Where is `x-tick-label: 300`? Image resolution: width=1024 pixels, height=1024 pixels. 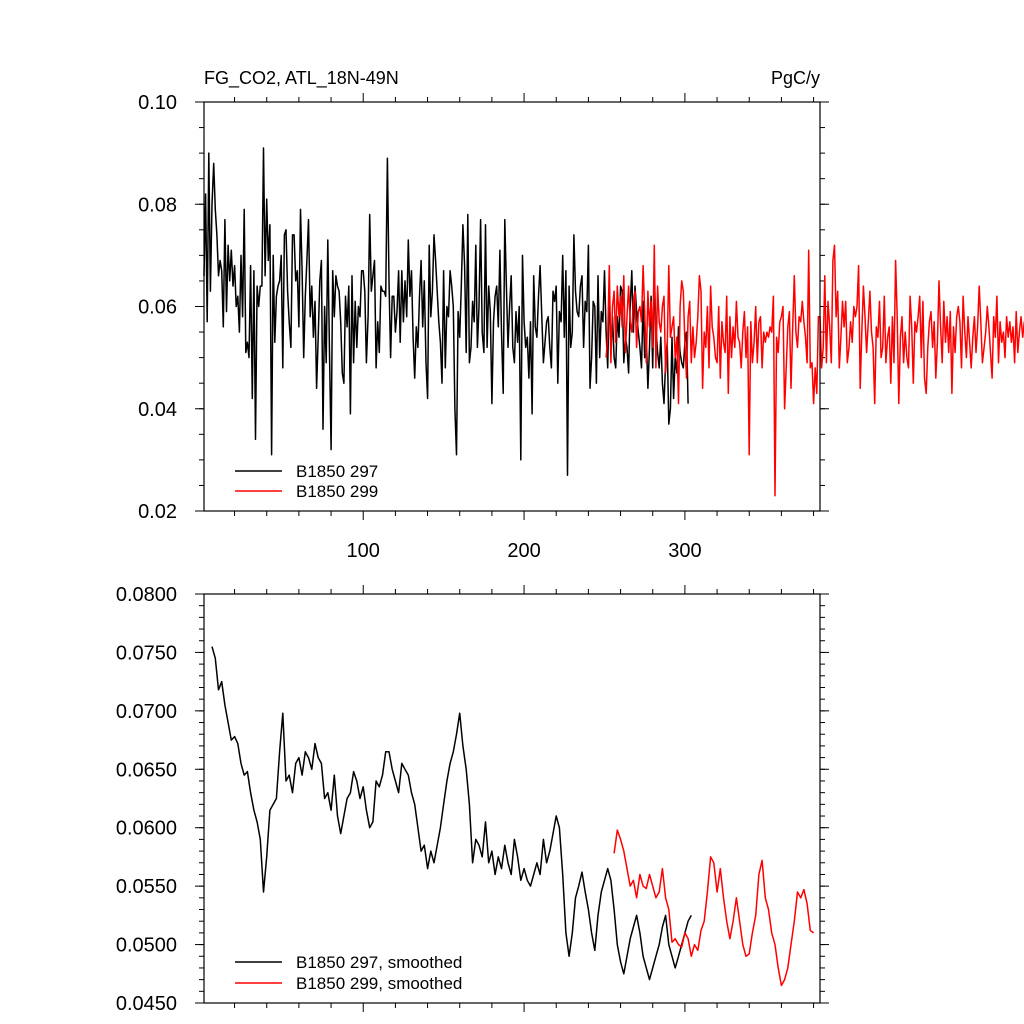
x-tick-label: 300 is located at coordinates (684, 551).